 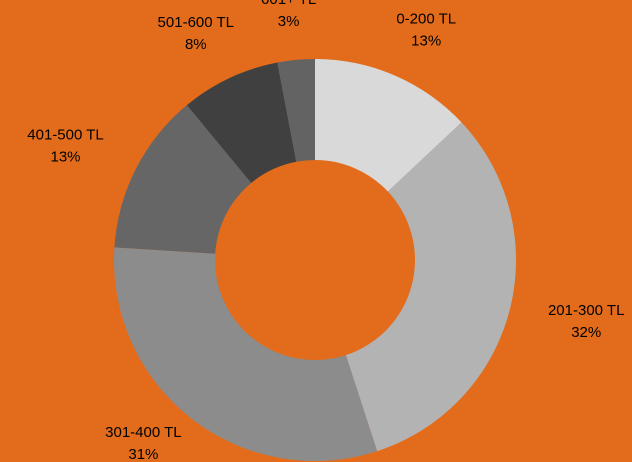 I want to click on slice-value-label: 32%, so click(x=586, y=332).